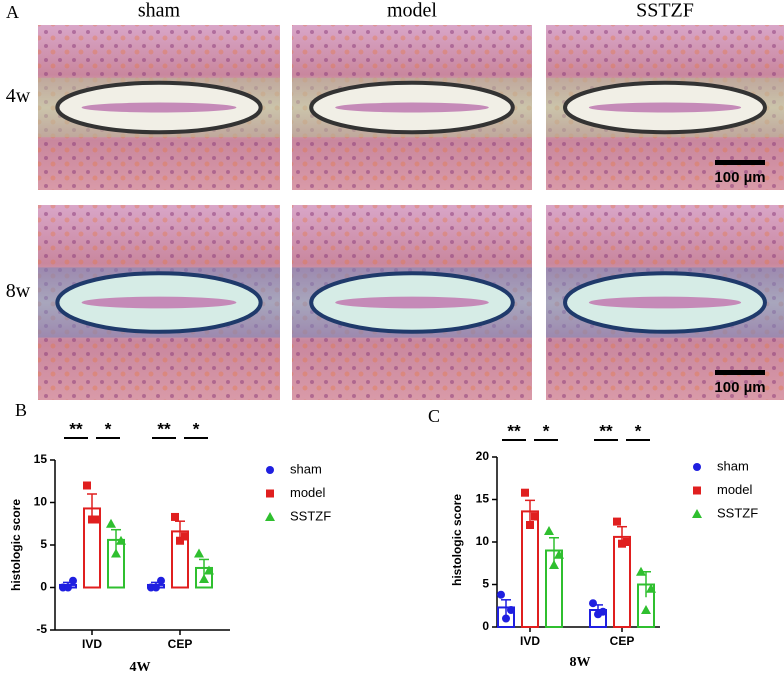  Describe the element at coordinates (41, 629) in the screenshot. I see `y-tick-label: -5` at that location.